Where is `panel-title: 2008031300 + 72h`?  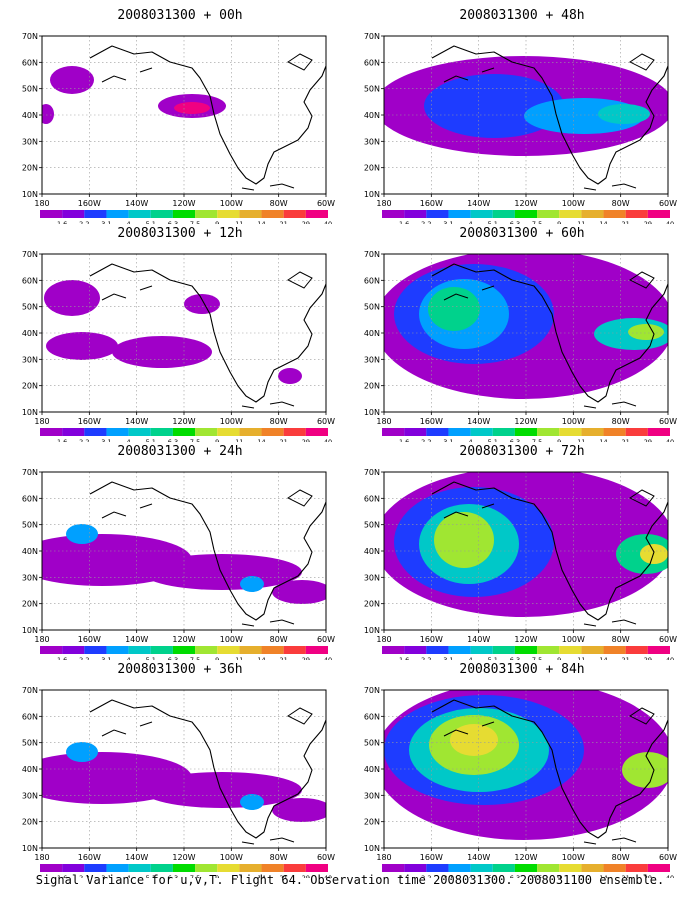
panel-title: 2008031300 + 72h is located at coordinates (522, 451).